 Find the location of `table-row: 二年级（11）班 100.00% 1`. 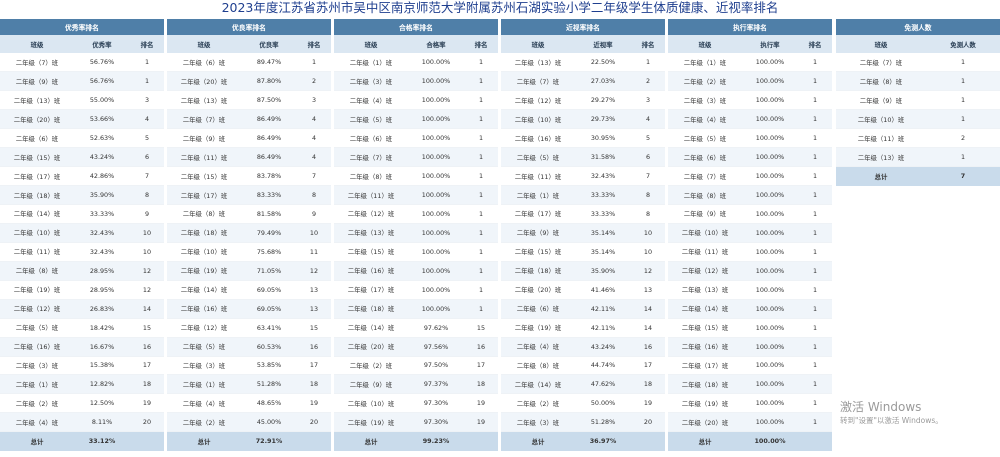

table-row: 二年级（11）班 100.00% 1 is located at coordinates (750, 252).